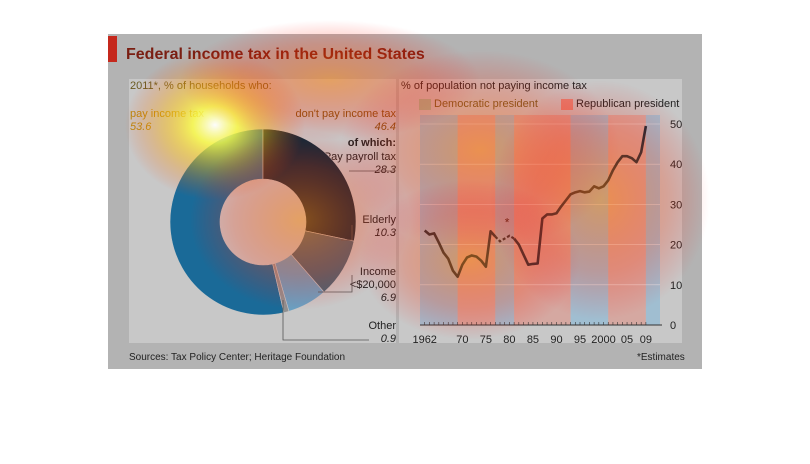 This screenshot has height=464, width=810. I want to click on leader-line, so click(325, 320).